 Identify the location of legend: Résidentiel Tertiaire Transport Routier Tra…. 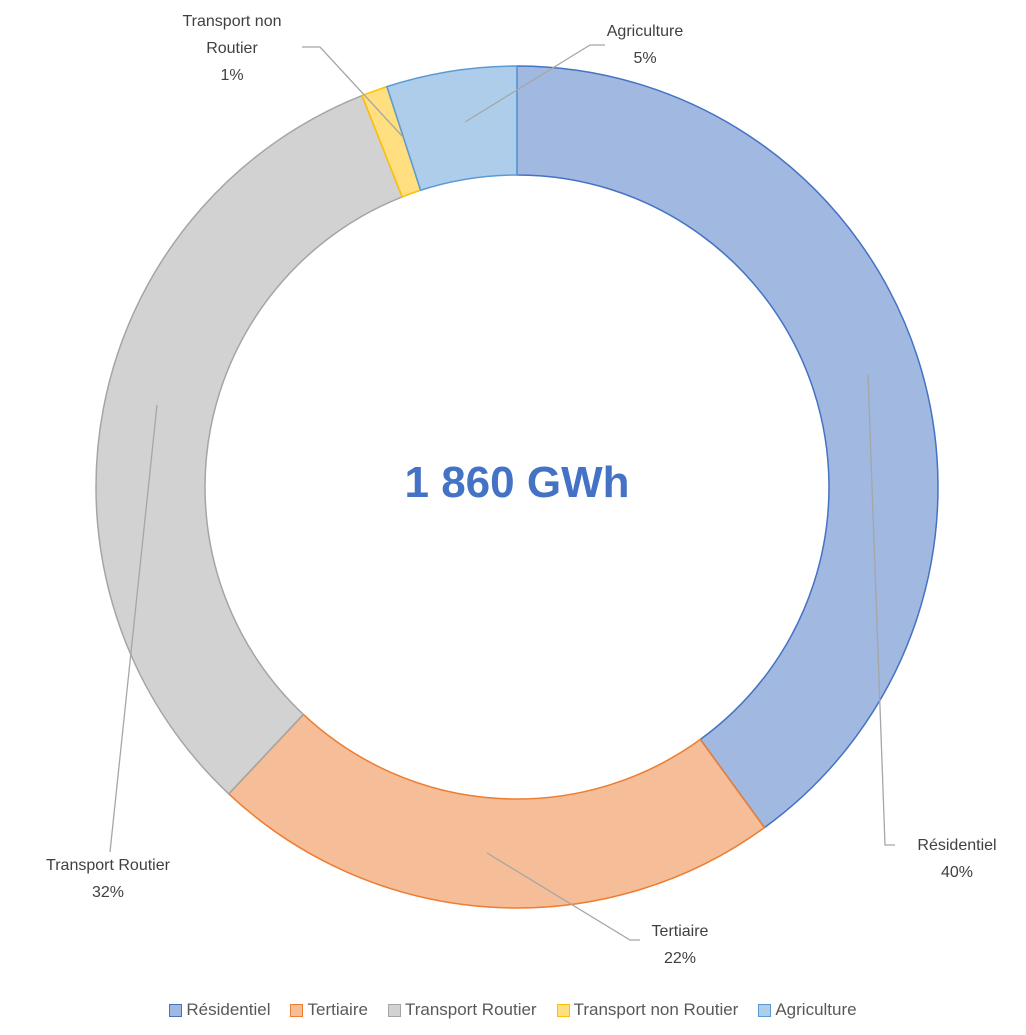
(513, 1010).